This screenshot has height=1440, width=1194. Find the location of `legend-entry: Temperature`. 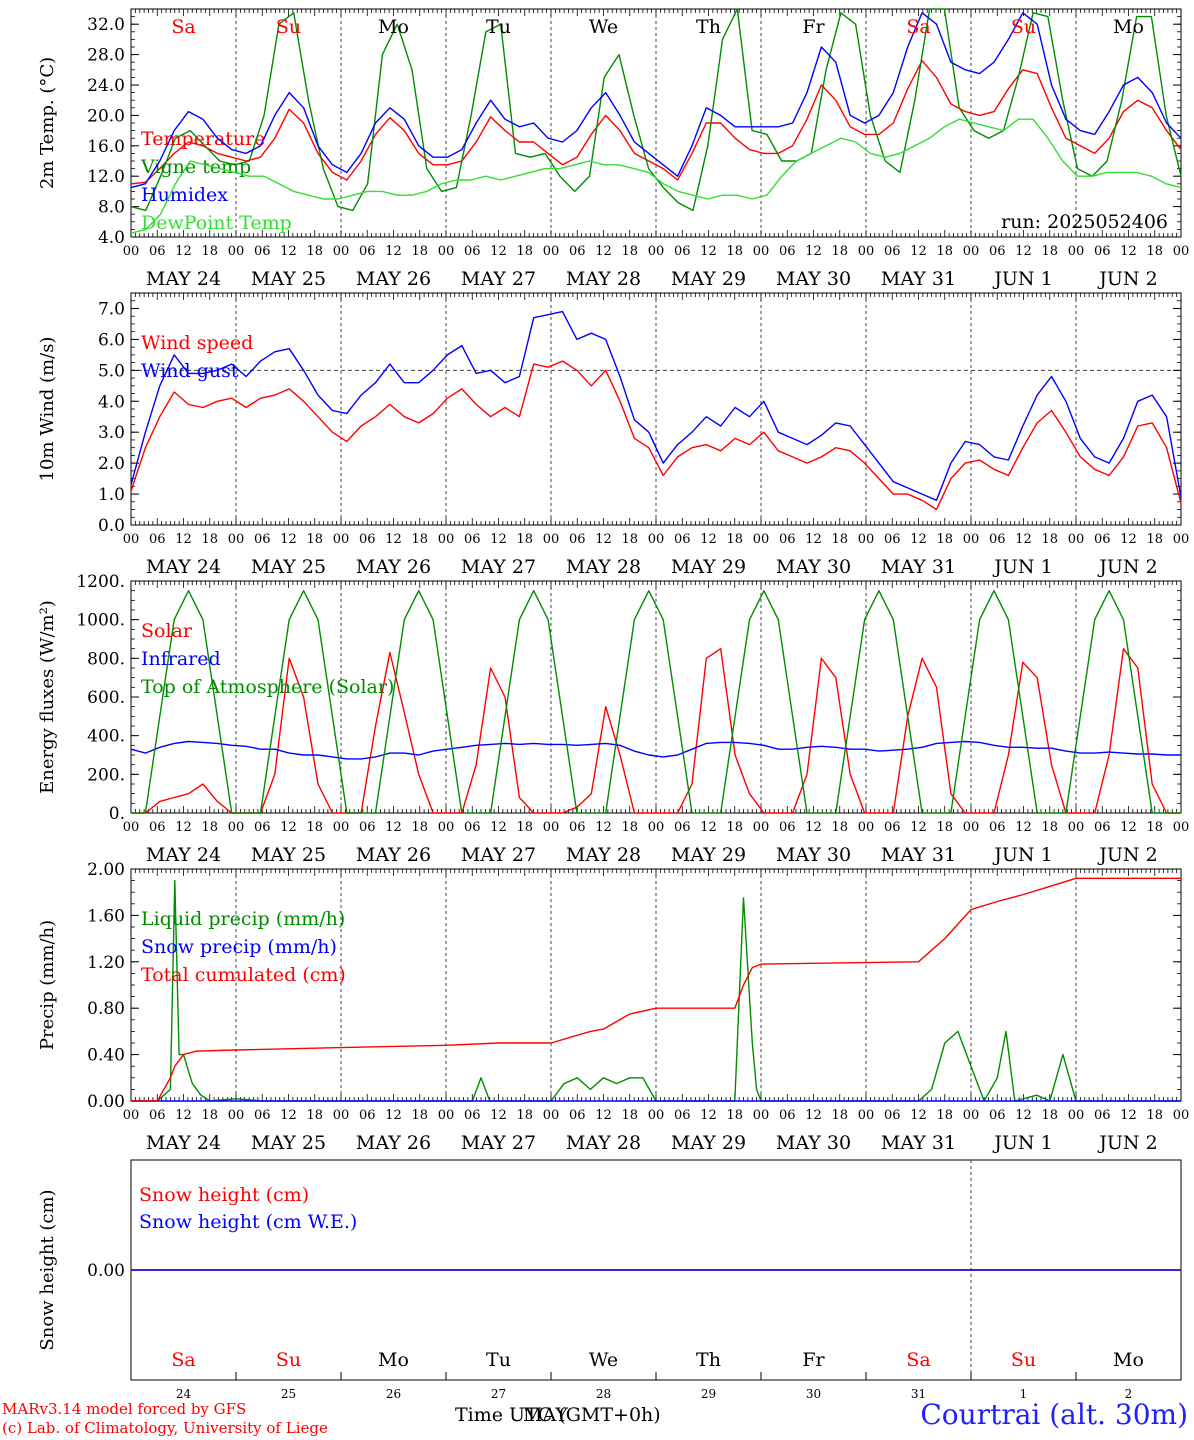

legend-entry: Temperature is located at coordinates (203, 139).